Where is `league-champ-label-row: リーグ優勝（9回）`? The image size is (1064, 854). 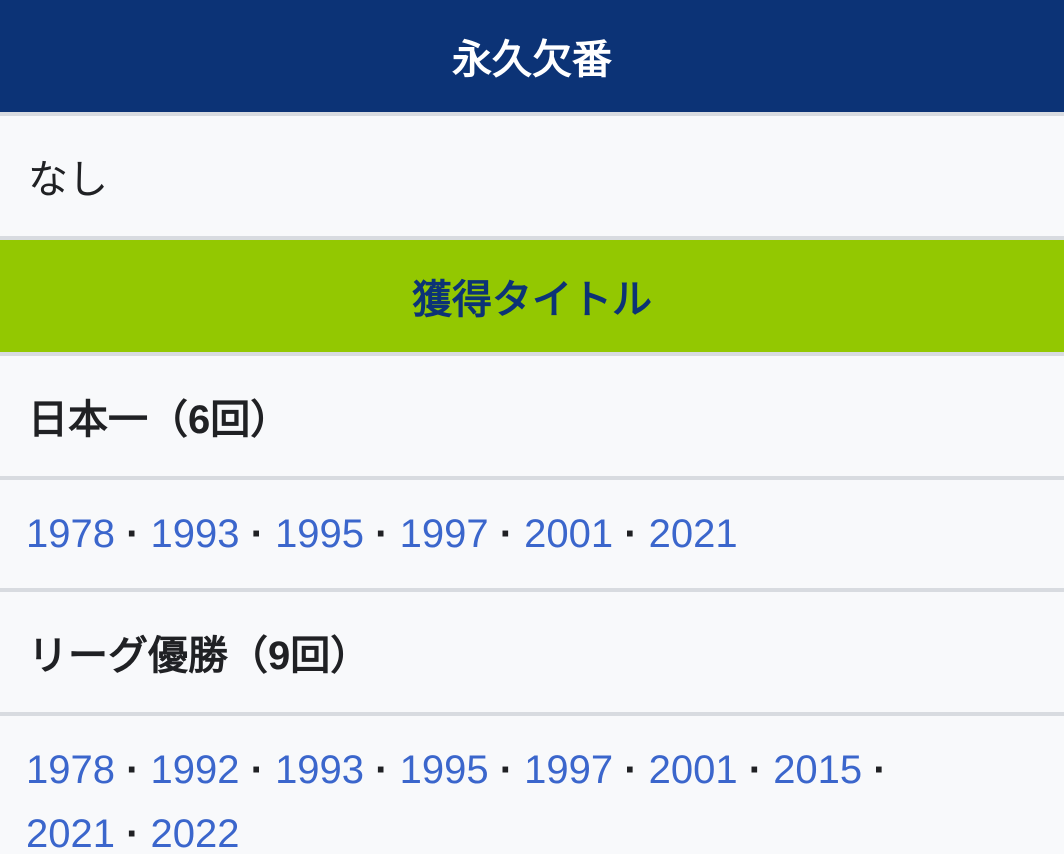 league-champ-label-row: リーグ優勝（9回） is located at coordinates (532, 650).